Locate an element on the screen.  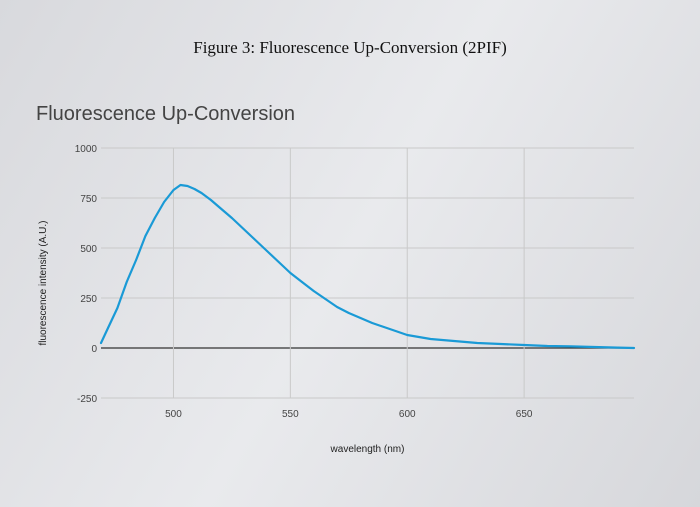
y-tick-label: 1000 is located at coordinates (86, 149).